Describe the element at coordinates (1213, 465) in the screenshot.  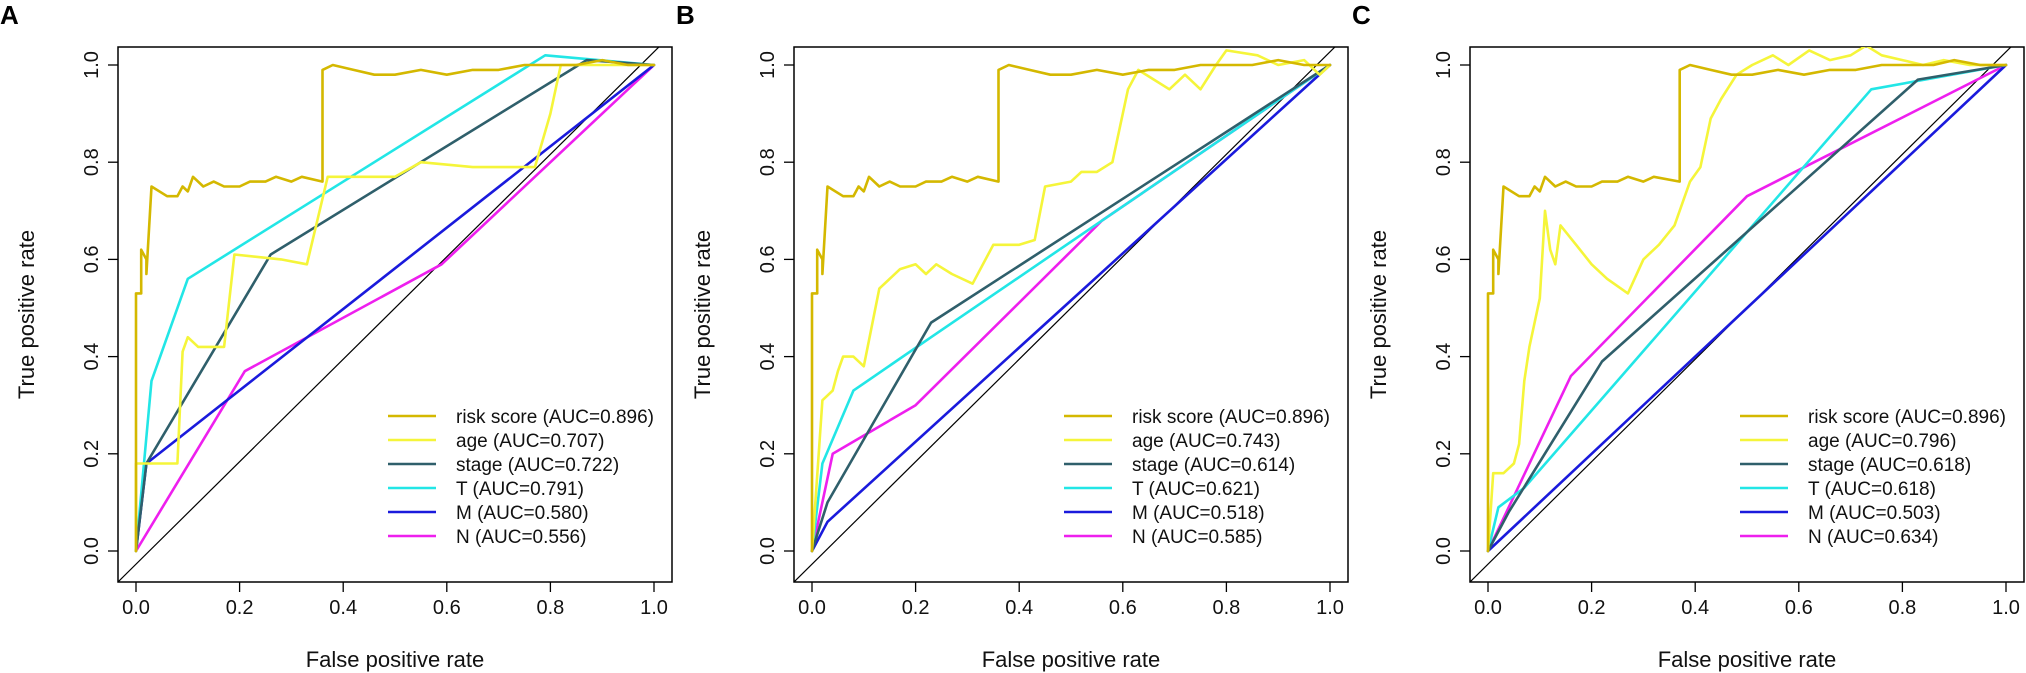
I see `legend-label: stage (AUC=0.614)` at that location.